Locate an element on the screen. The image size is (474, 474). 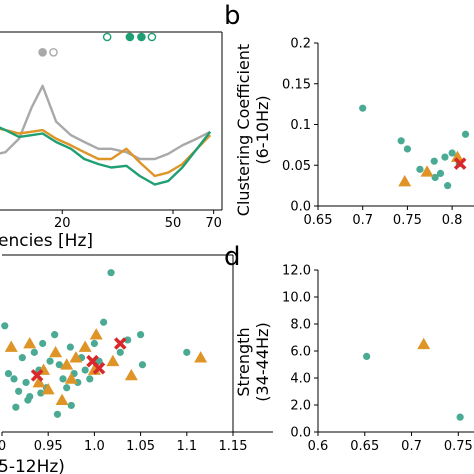
panel-b-xtick-label-3: 0.8 is located at coordinates (452, 220).